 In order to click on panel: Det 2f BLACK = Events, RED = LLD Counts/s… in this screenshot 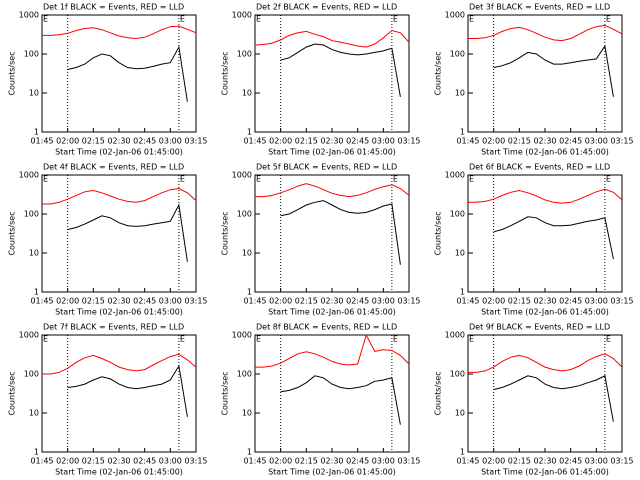, I will do `click(321, 80)`.